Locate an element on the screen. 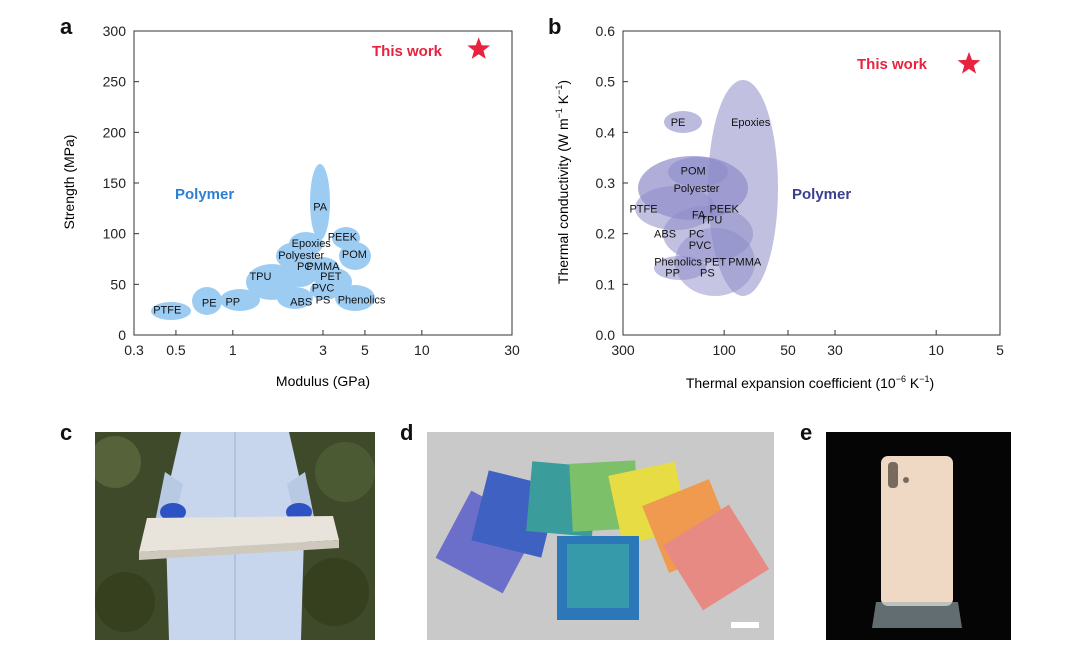 The width and height of the screenshot is (1080, 651). photo-c-illustration is located at coordinates (235, 536).